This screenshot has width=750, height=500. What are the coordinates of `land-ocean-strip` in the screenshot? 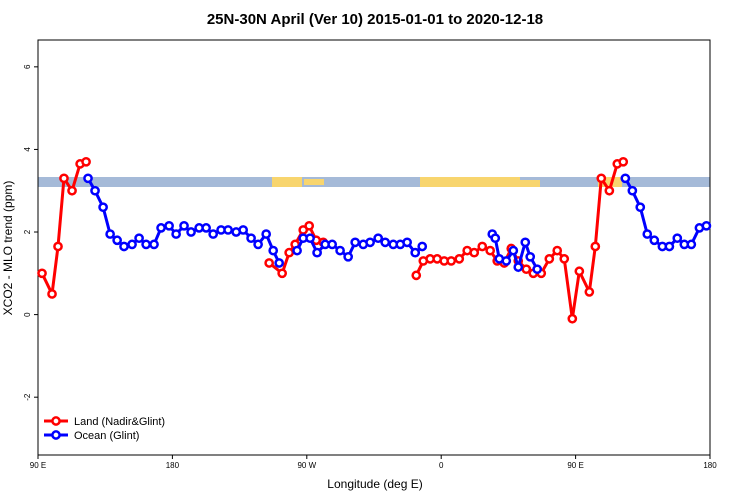 It's located at (374, 182).